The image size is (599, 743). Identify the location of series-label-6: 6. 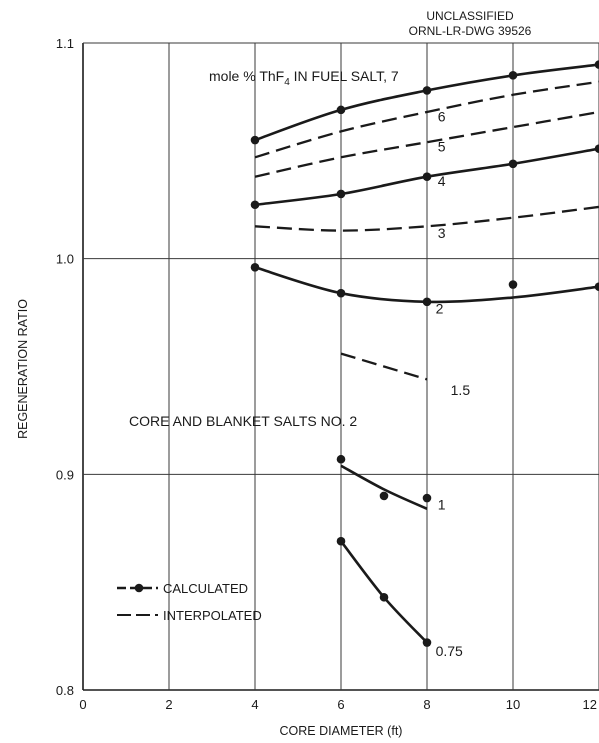
(442, 116).